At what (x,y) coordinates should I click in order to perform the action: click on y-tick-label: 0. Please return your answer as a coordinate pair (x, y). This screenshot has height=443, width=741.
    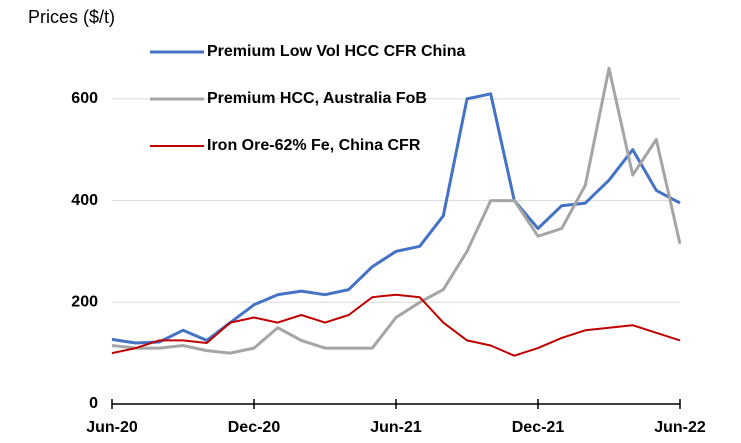
    Looking at the image, I should click on (93, 403).